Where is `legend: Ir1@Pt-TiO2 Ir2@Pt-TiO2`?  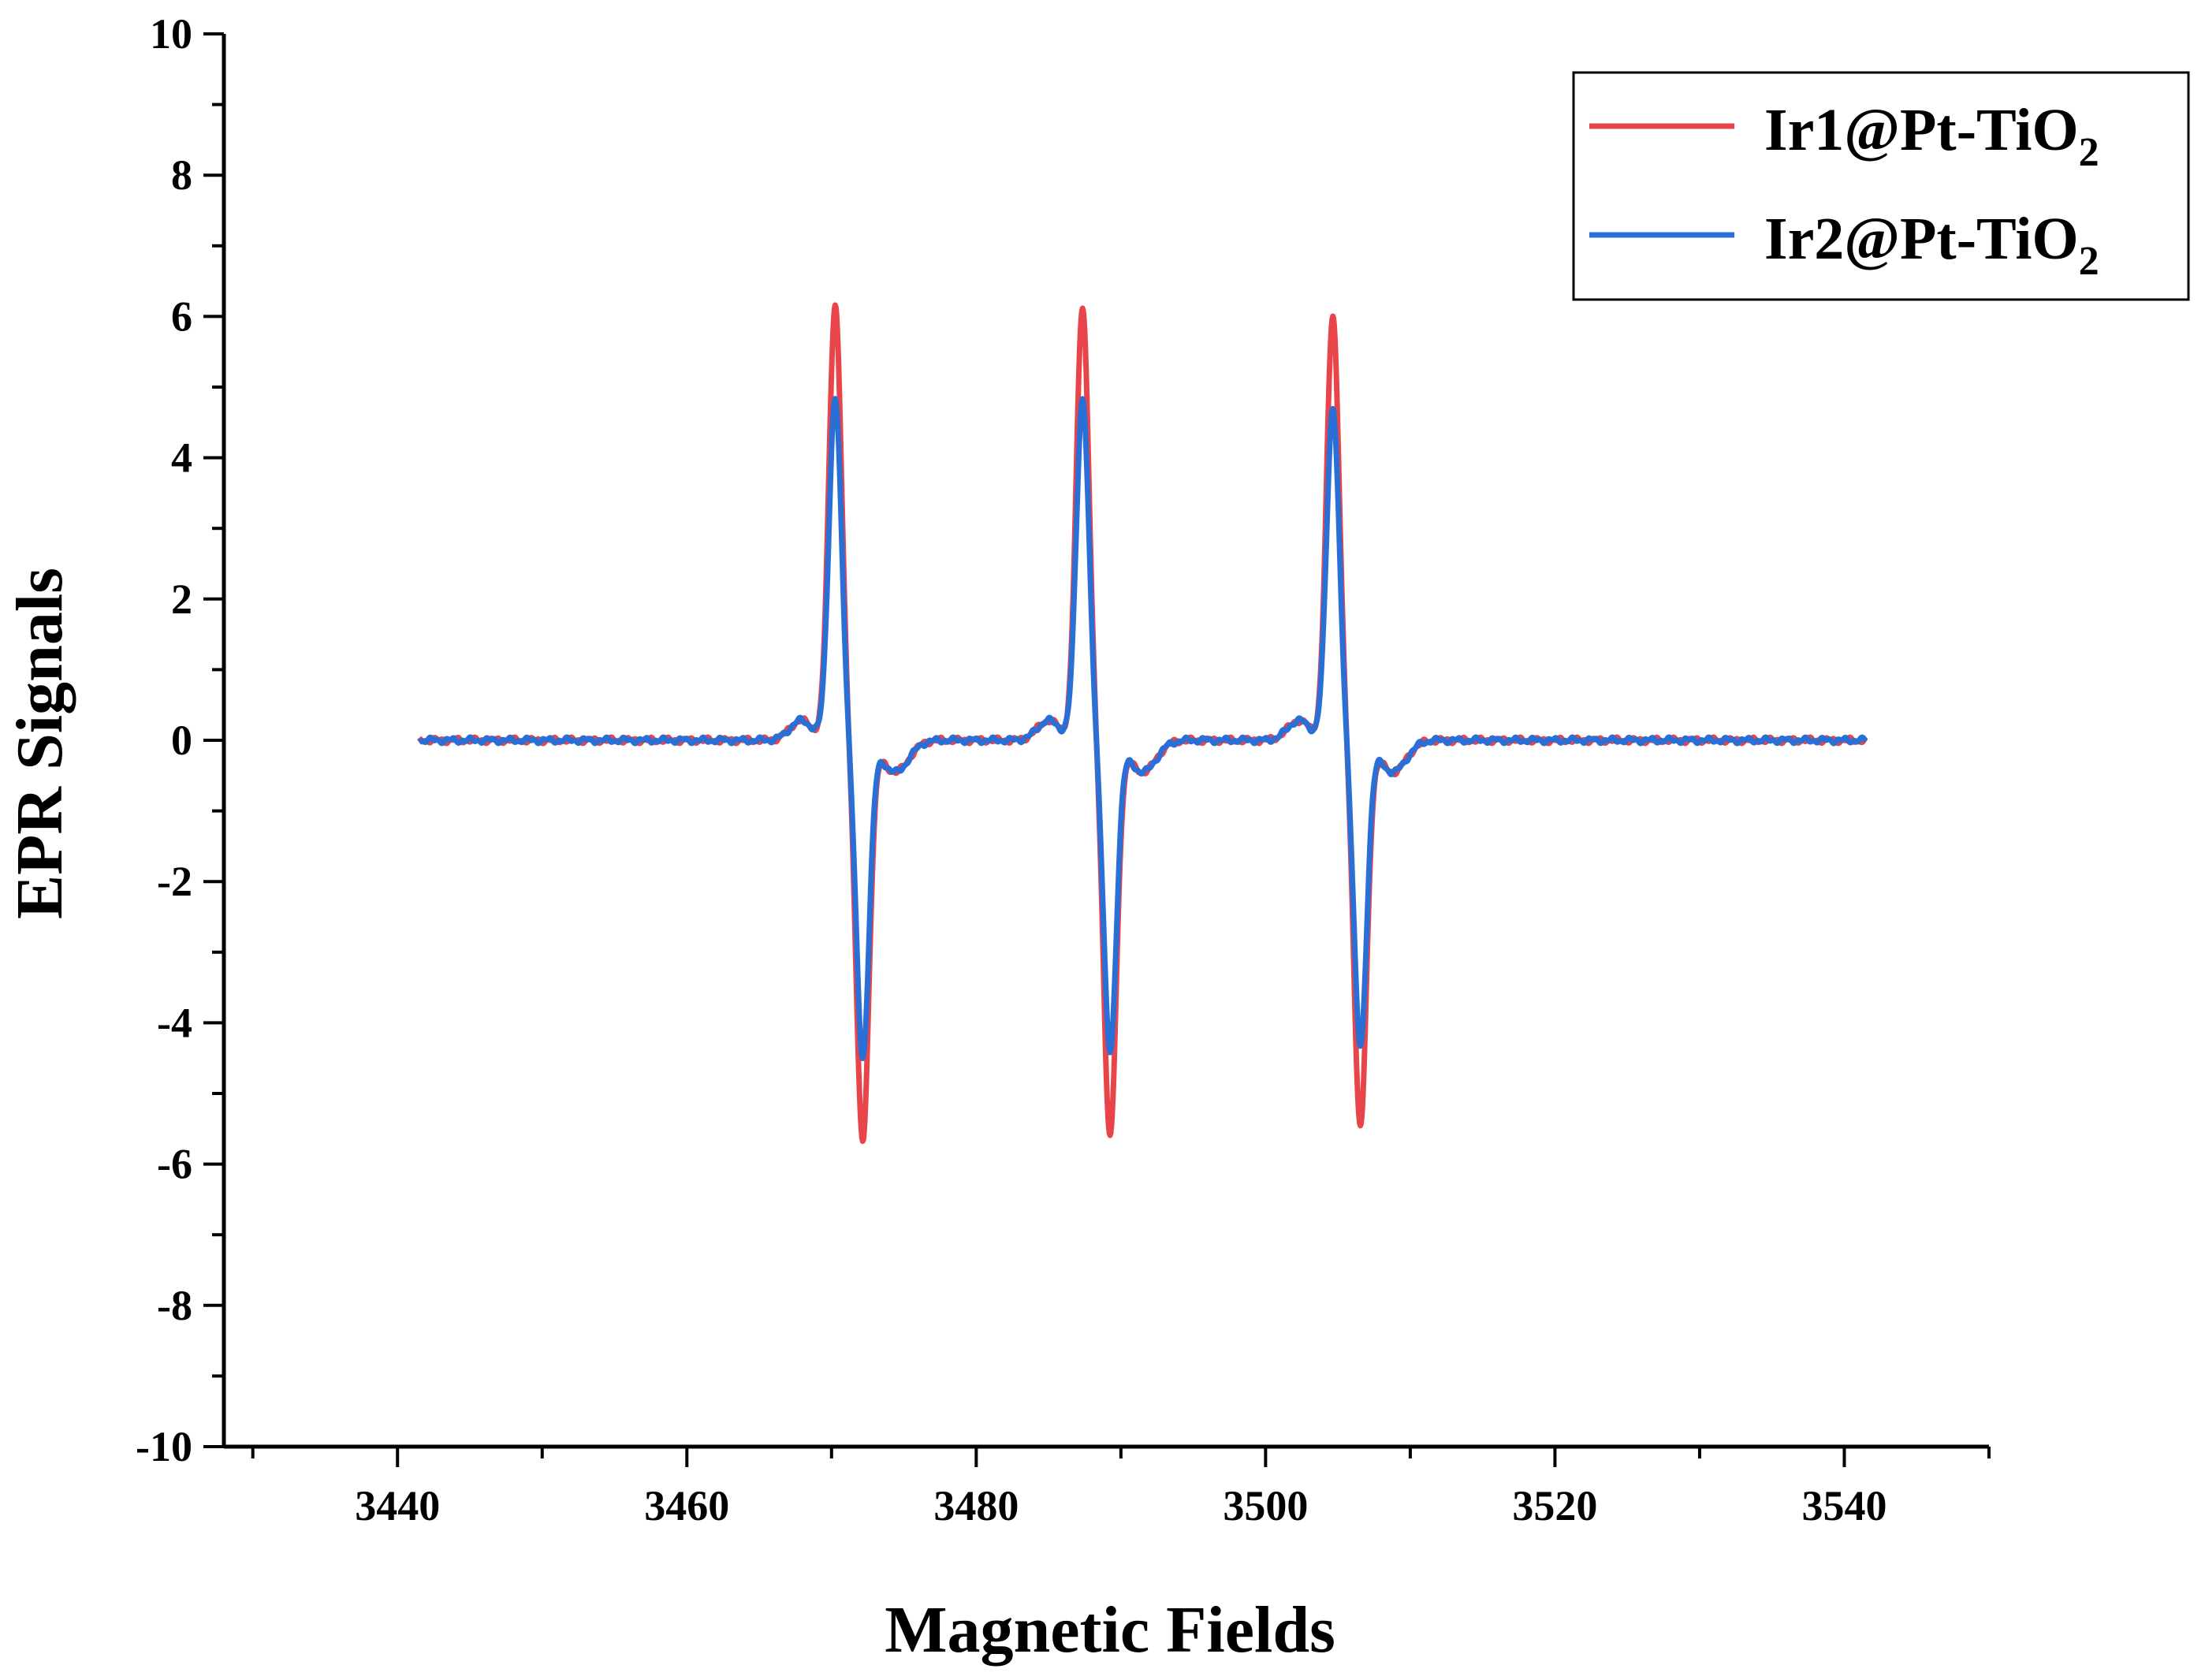
legend: Ir1@Pt-TiO2 Ir2@Pt-TiO2 is located at coordinates (1881, 186).